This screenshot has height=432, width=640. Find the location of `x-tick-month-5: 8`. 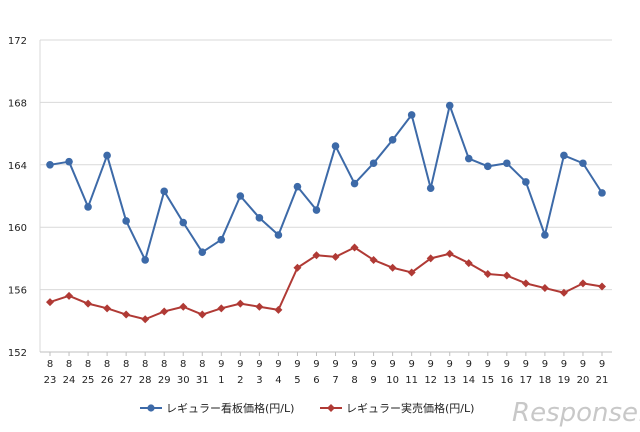

x-tick-month-5: 8 is located at coordinates (145, 364).